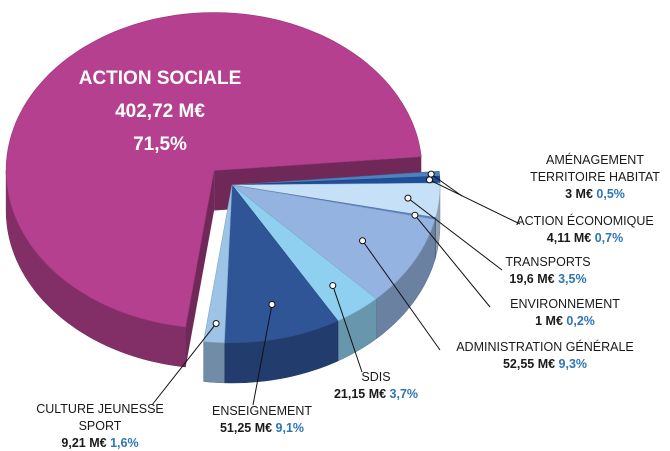 The height and width of the screenshot is (451, 670). I want to click on value-label: 3,5%, so click(572, 279).